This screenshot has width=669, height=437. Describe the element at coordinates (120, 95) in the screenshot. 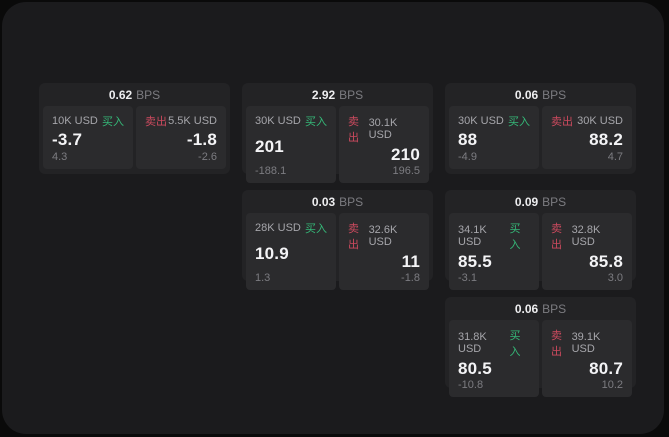

I see `bps-value: 0.62` at that location.